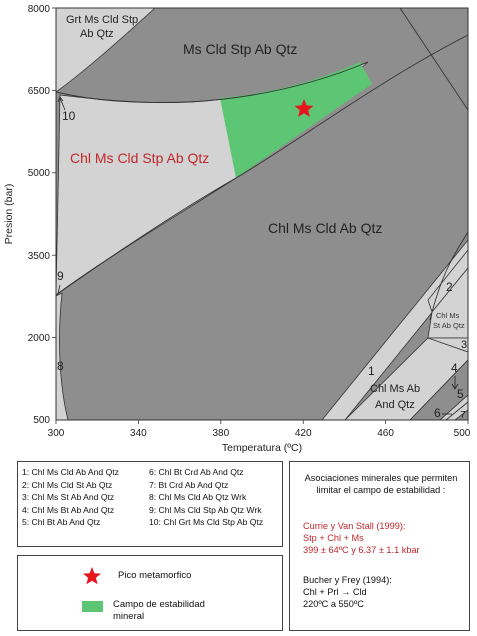 Image resolution: width=477 pixels, height=636 pixels. I want to click on label-chl-ms-cld-stp-field: Chl Ms Cld Stp Ab Qtz, so click(139, 158).